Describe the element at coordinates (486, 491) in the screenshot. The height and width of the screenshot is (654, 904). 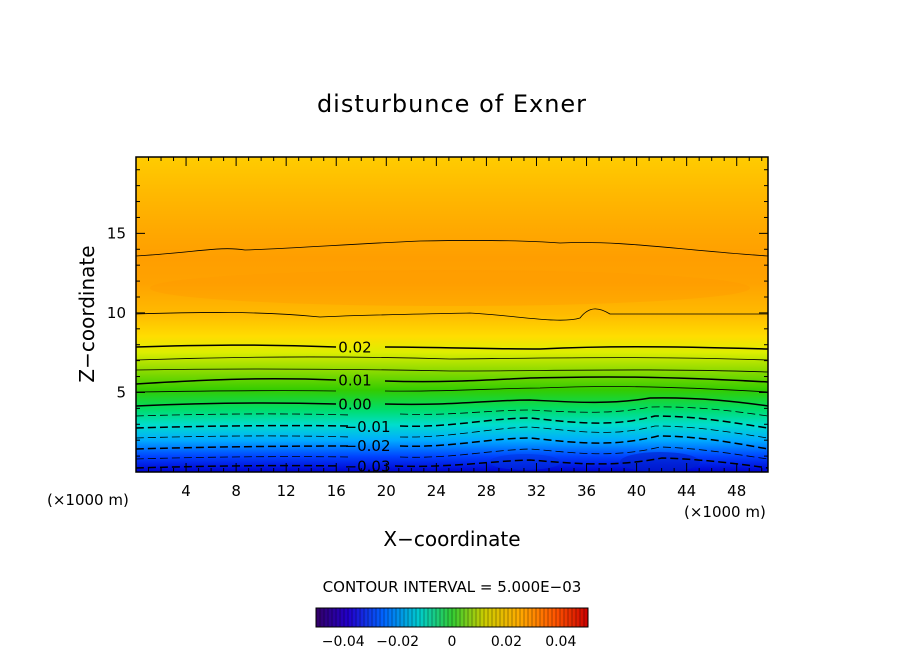
I see `x-tick-label: 28` at that location.